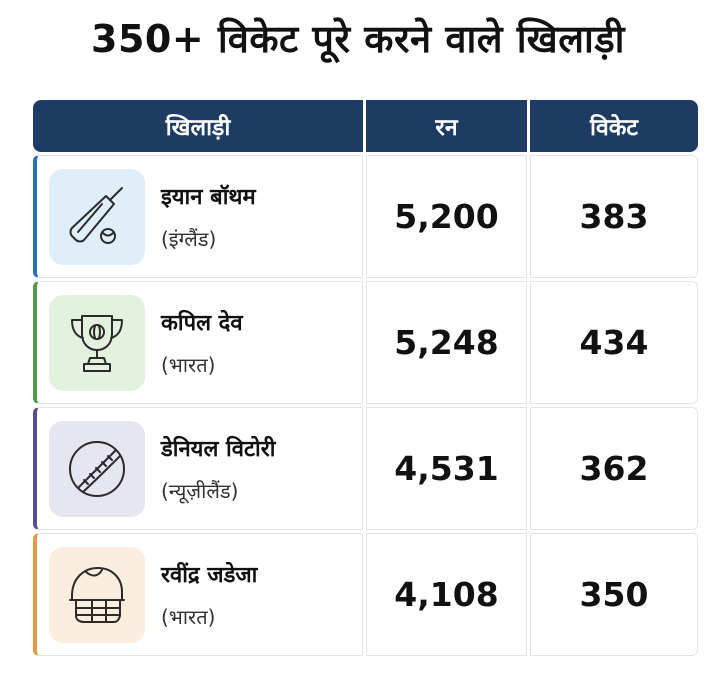 The width and height of the screenshot is (716, 687). What do you see at coordinates (97, 342) in the screenshot?
I see `trophy-icon` at bounding box center [97, 342].